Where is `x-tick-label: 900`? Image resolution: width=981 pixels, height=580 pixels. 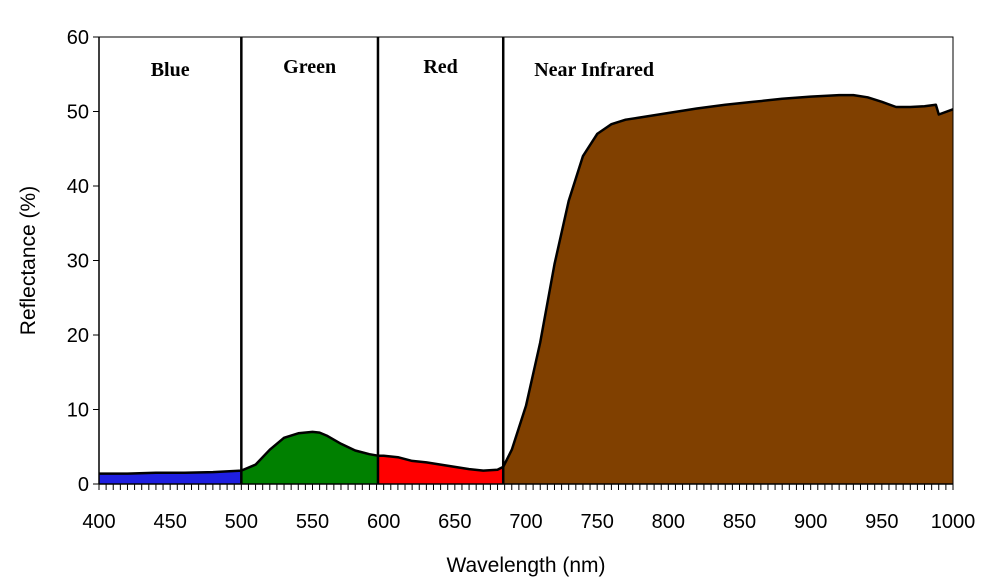 x-tick-label: 900 is located at coordinates (810, 522).